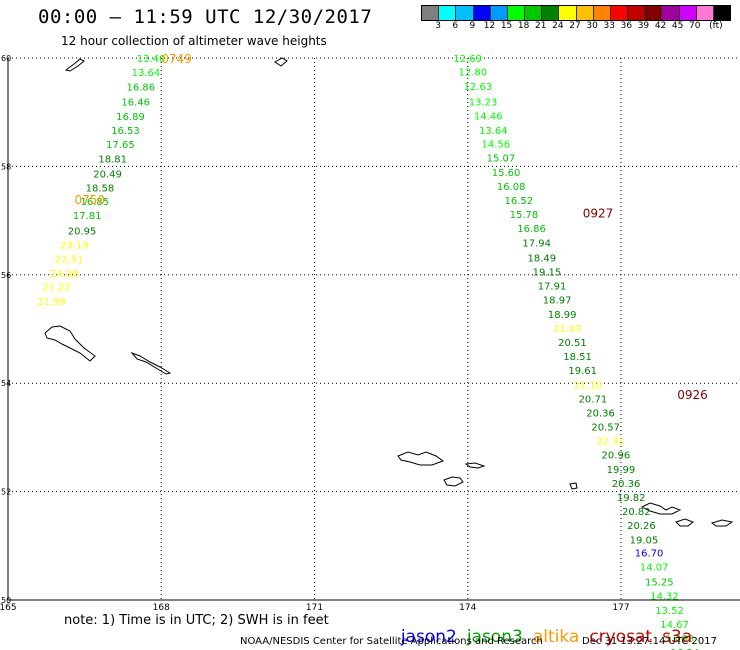 This screenshot has width=740, height=650. I want to click on wave-height-value: 19.05, so click(644, 540).